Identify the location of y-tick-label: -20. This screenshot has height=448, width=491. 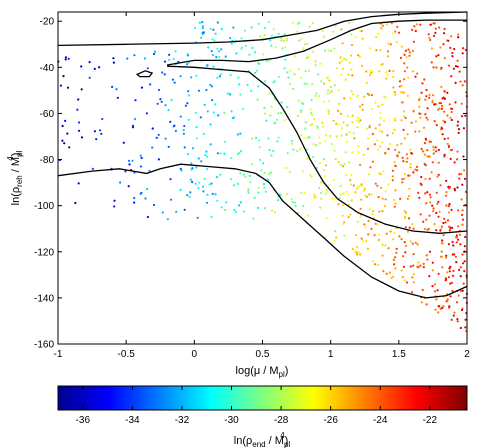
(47, 22).